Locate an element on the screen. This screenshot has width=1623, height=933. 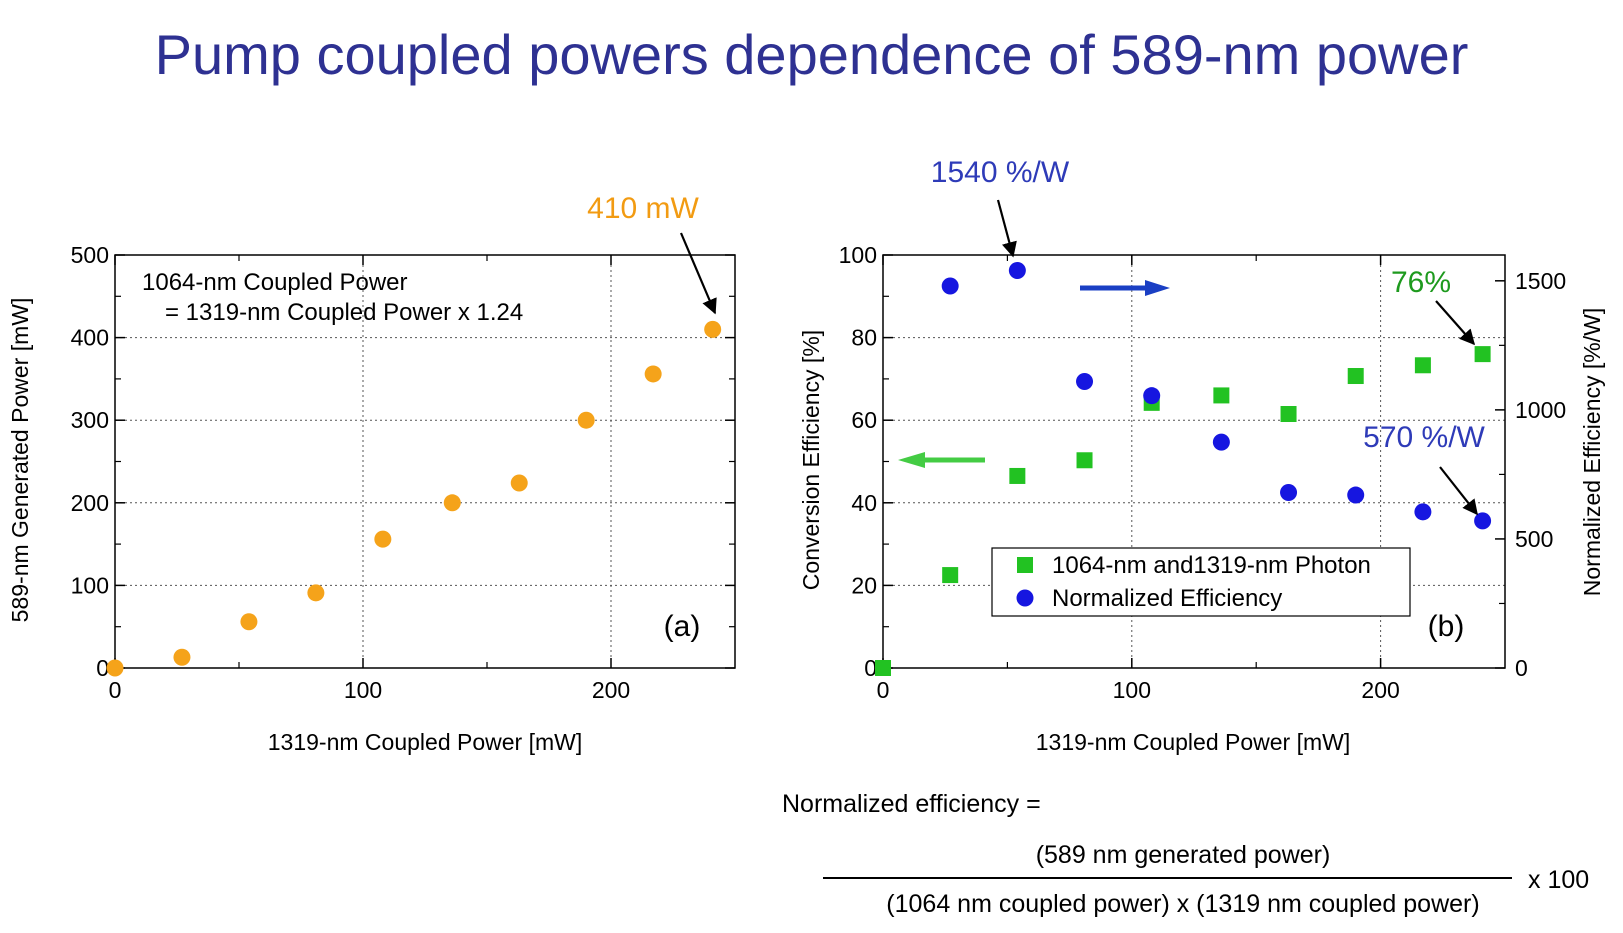
legend-marker-photon is located at coordinates (1025, 565).